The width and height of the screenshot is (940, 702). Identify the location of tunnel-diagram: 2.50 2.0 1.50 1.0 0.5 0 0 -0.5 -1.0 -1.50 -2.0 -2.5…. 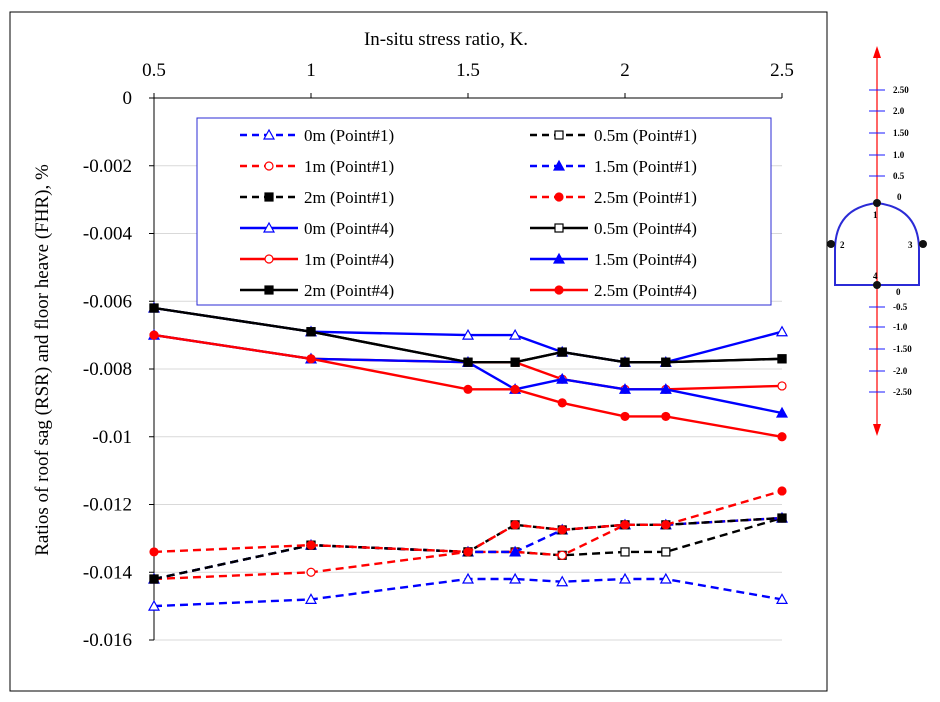
(877, 241).